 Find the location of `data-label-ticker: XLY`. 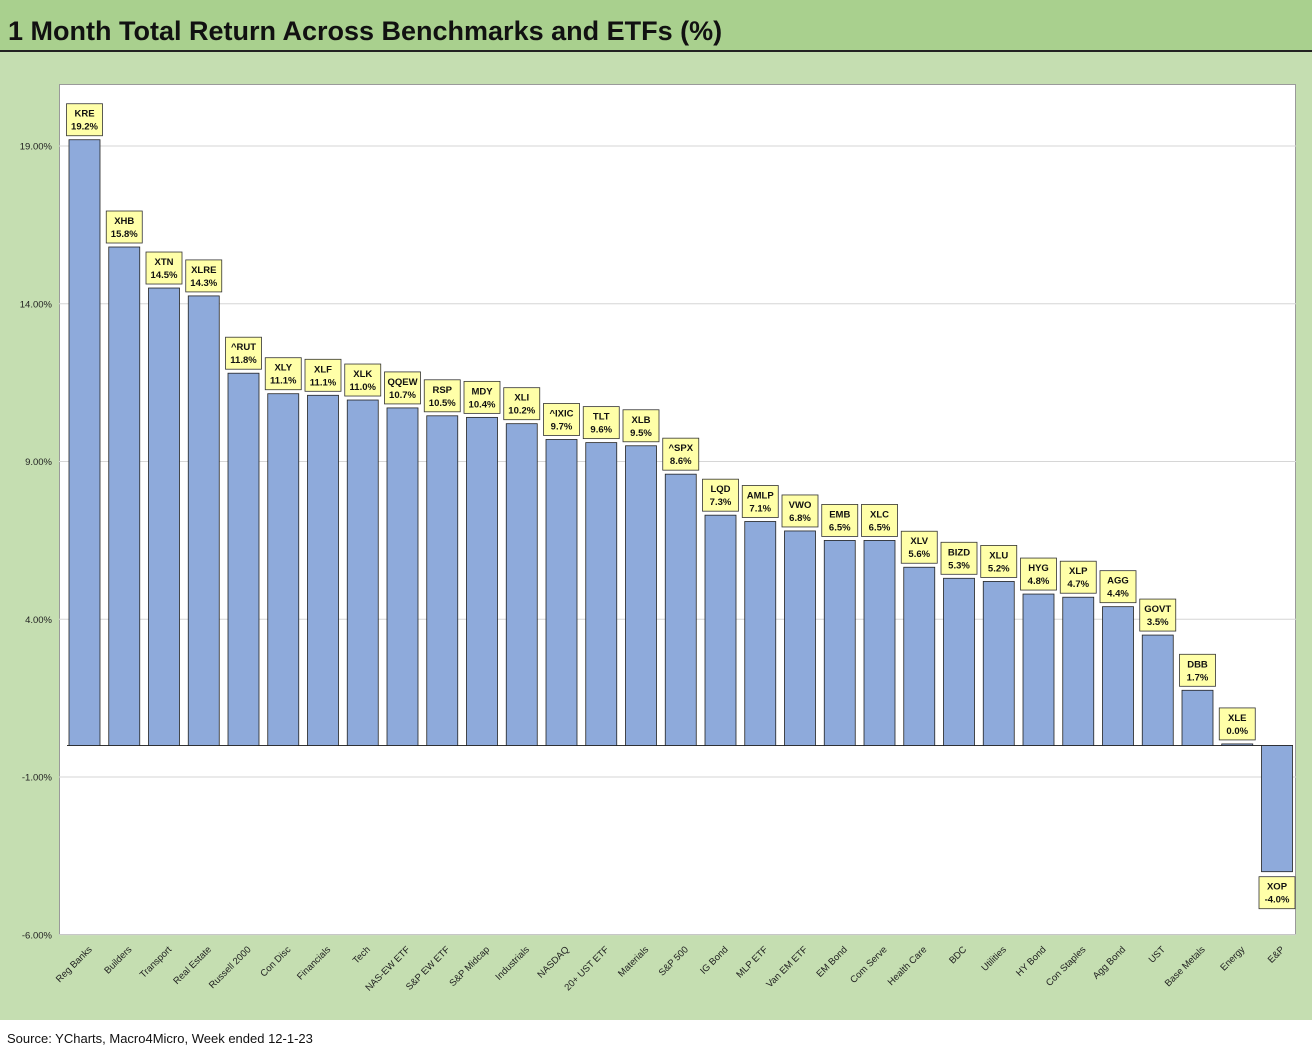

data-label-ticker: XLY is located at coordinates (283, 368).